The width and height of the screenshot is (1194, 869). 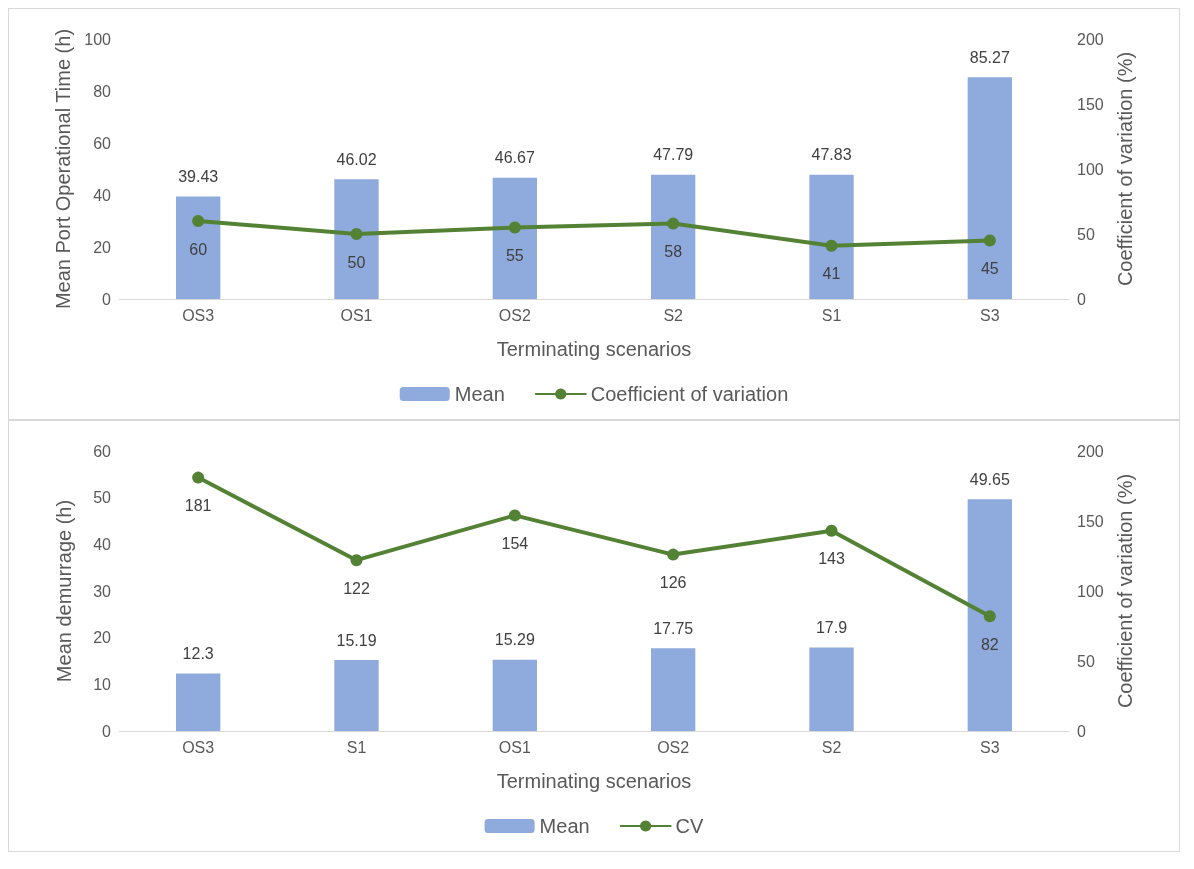 I want to click on y-tick-label: 10, so click(x=102, y=684).